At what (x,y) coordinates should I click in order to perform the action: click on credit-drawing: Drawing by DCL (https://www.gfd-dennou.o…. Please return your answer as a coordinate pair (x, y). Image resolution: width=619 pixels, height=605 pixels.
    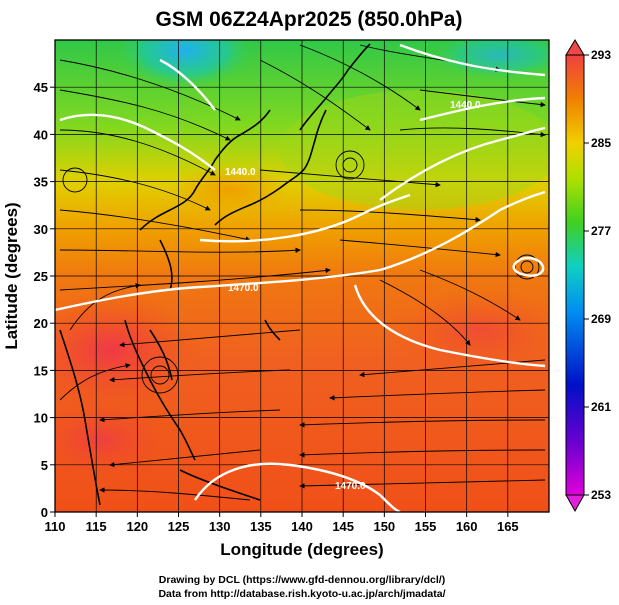
    Looking at the image, I should click on (302, 580).